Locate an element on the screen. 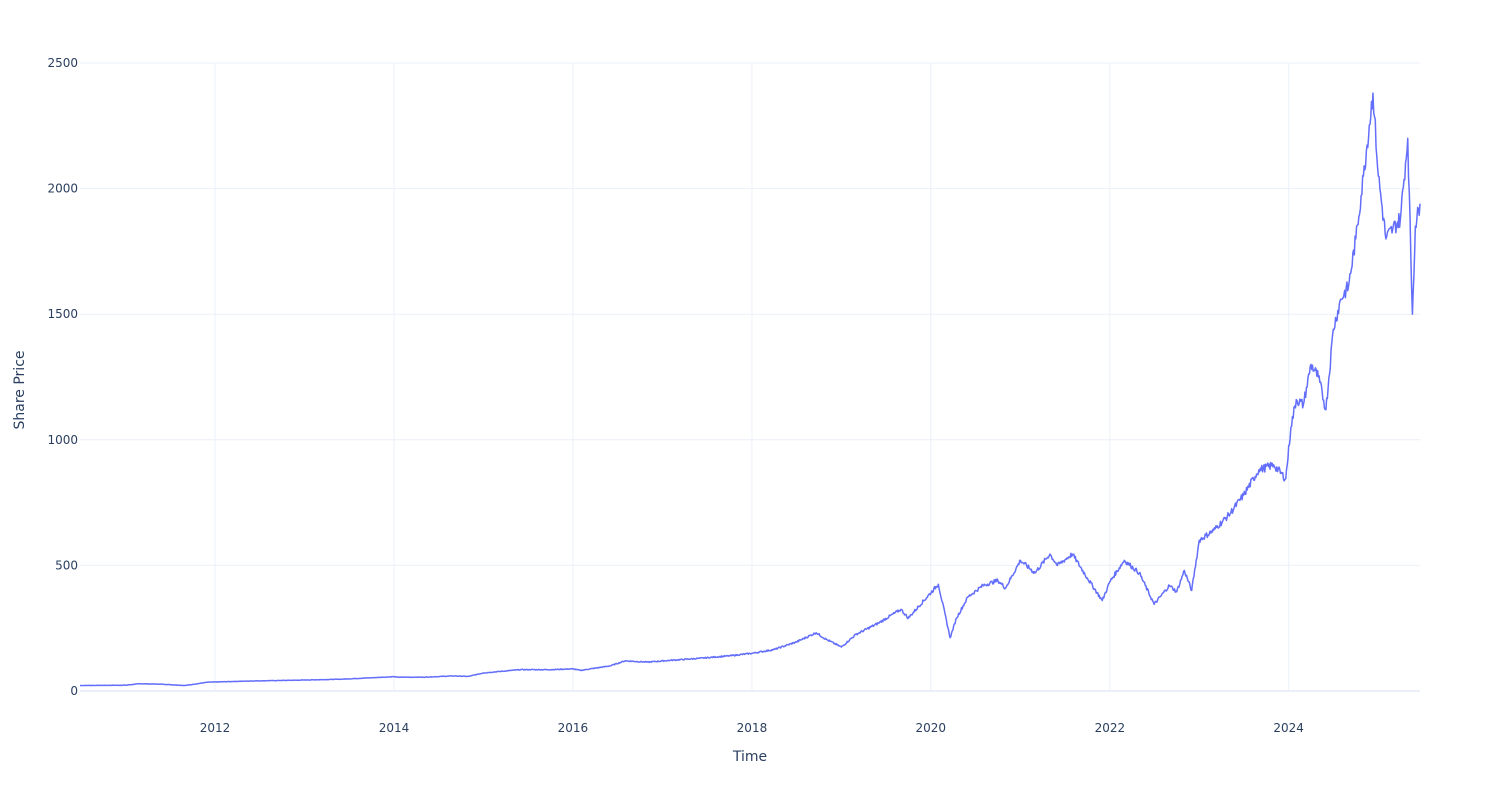  x-tick-label: 2016 is located at coordinates (573, 728).